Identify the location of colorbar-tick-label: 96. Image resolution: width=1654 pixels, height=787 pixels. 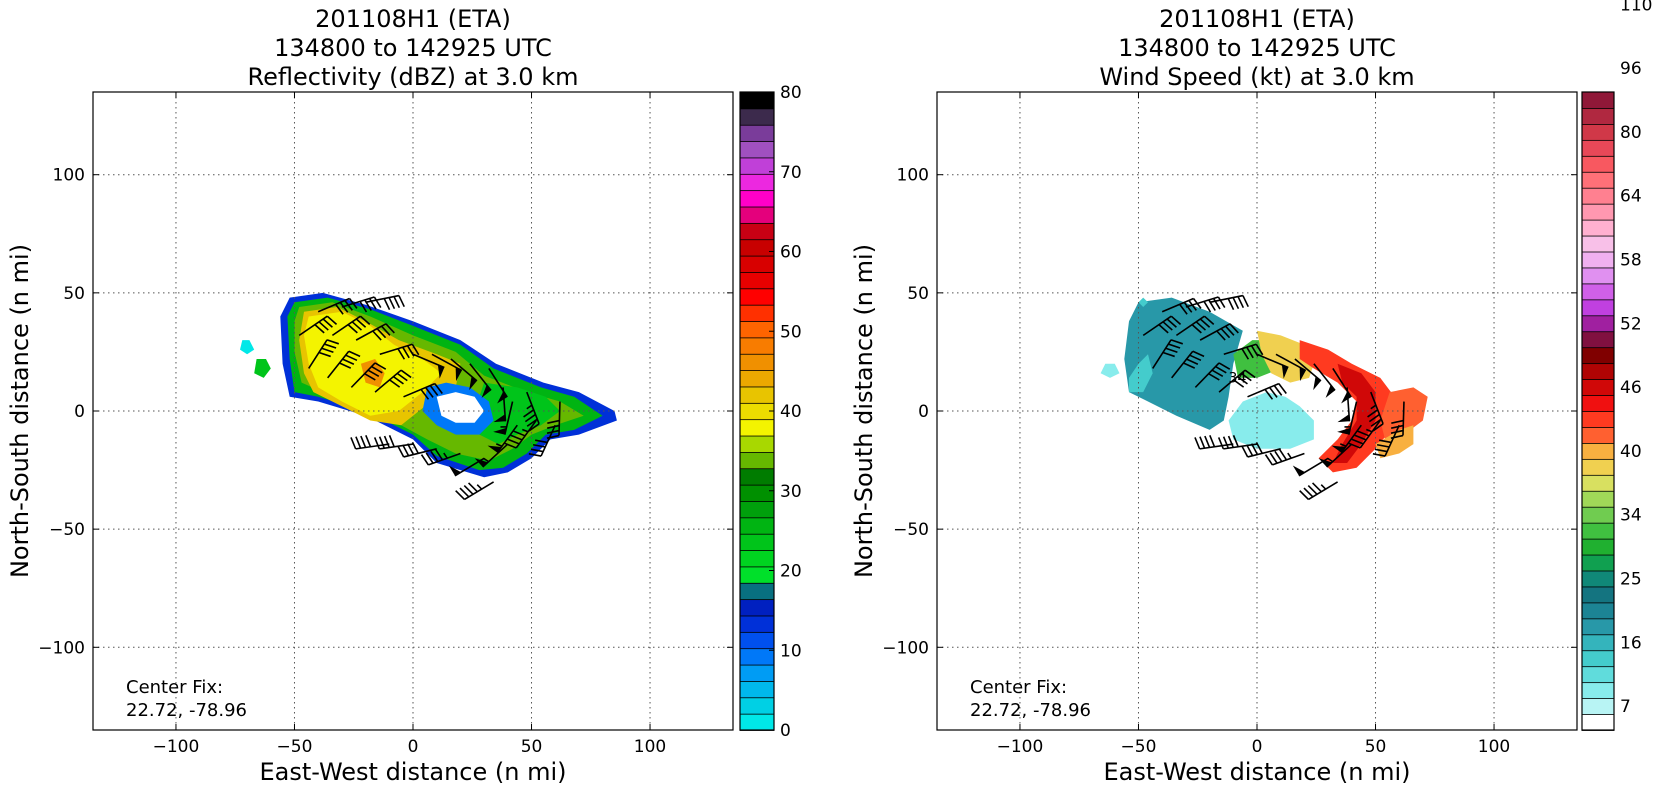
(1631, 69).